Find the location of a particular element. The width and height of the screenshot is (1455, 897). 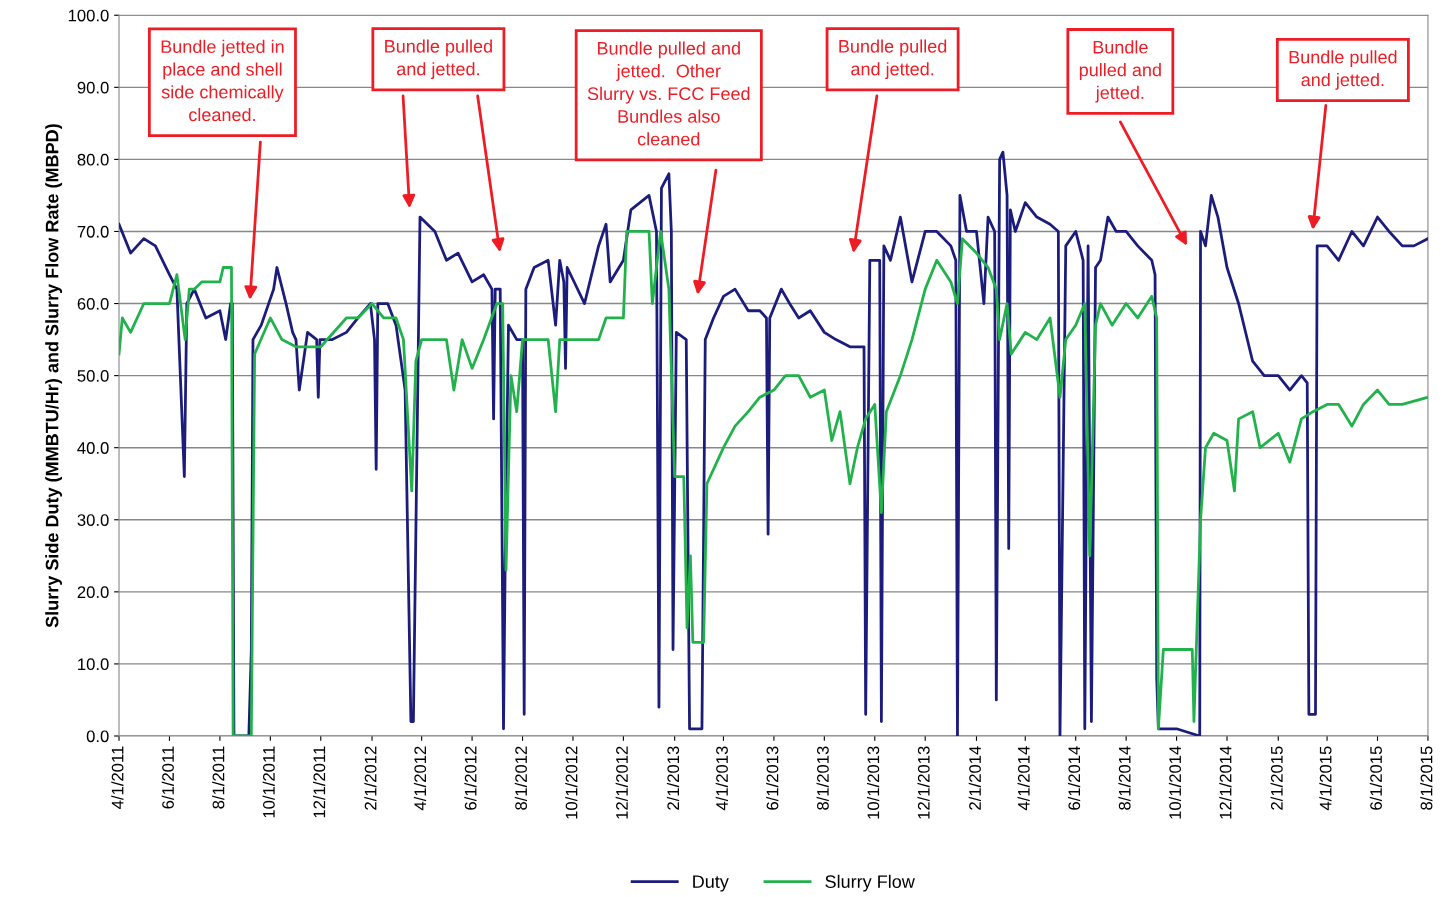

x-tick-label: 4/1/2015 is located at coordinates (1325, 778).